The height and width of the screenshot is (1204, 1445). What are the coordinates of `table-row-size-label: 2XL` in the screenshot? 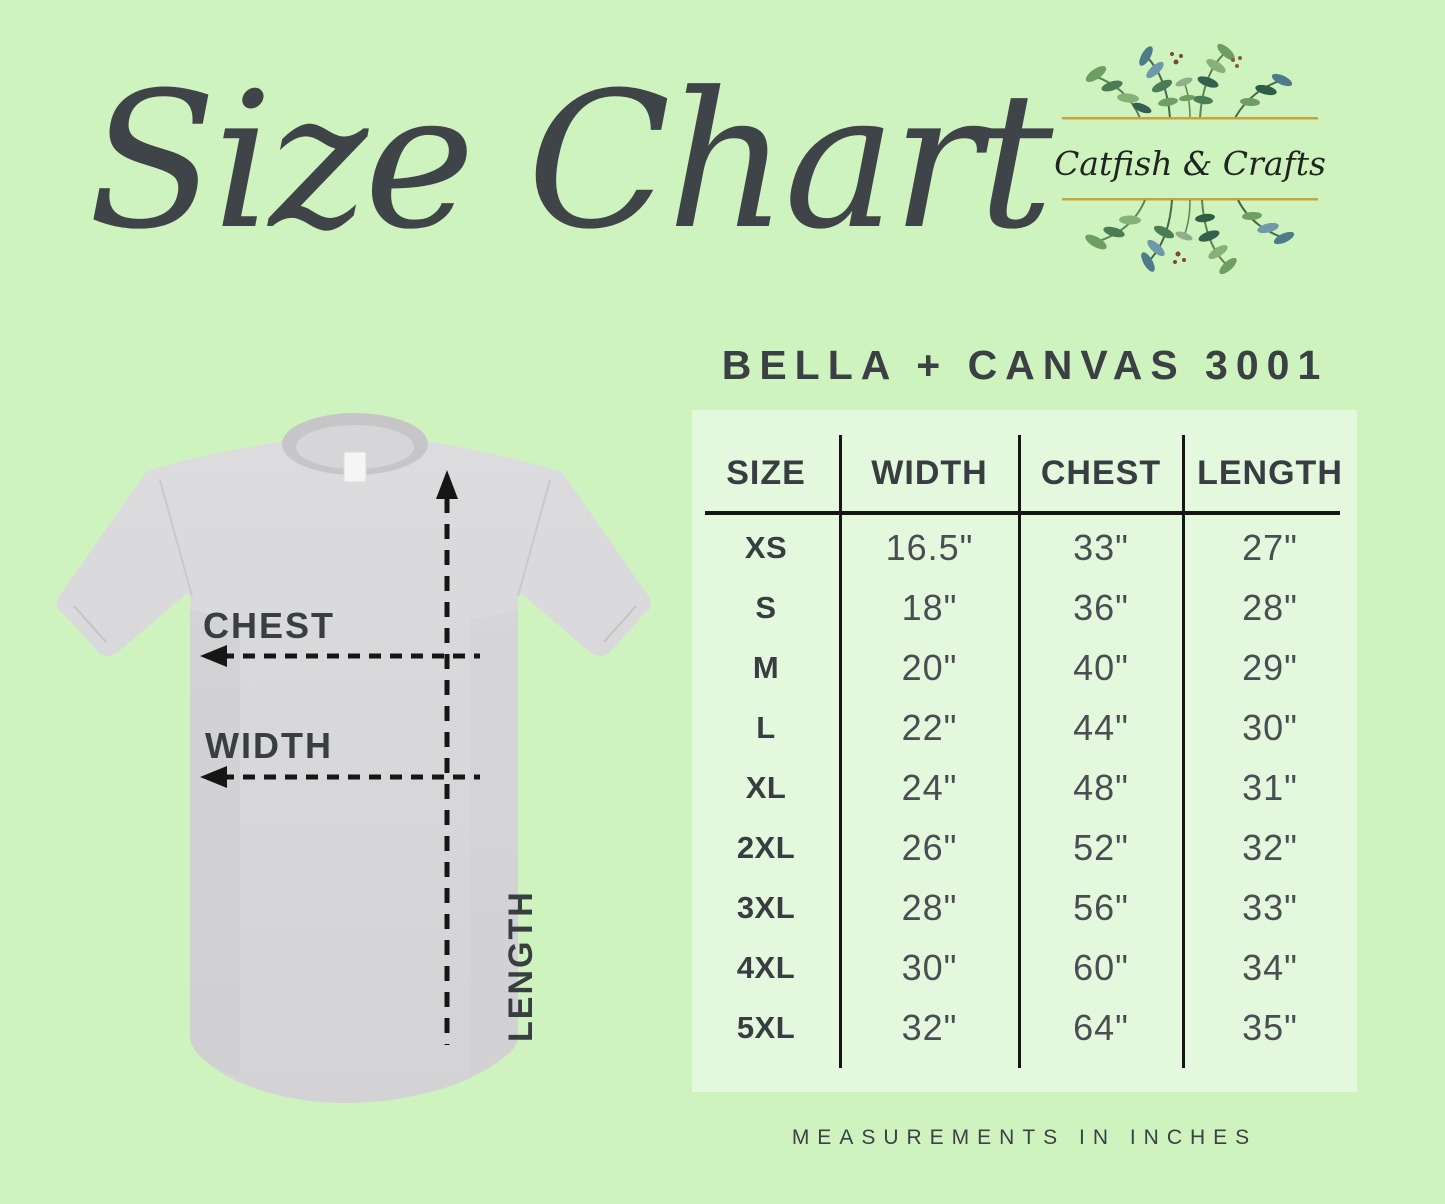 It's located at (766, 847).